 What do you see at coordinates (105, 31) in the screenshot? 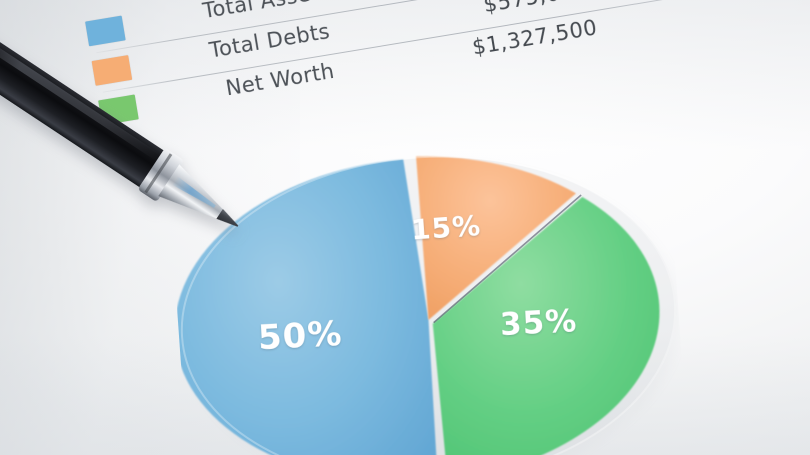
I see `legend-swatch-blue` at bounding box center [105, 31].